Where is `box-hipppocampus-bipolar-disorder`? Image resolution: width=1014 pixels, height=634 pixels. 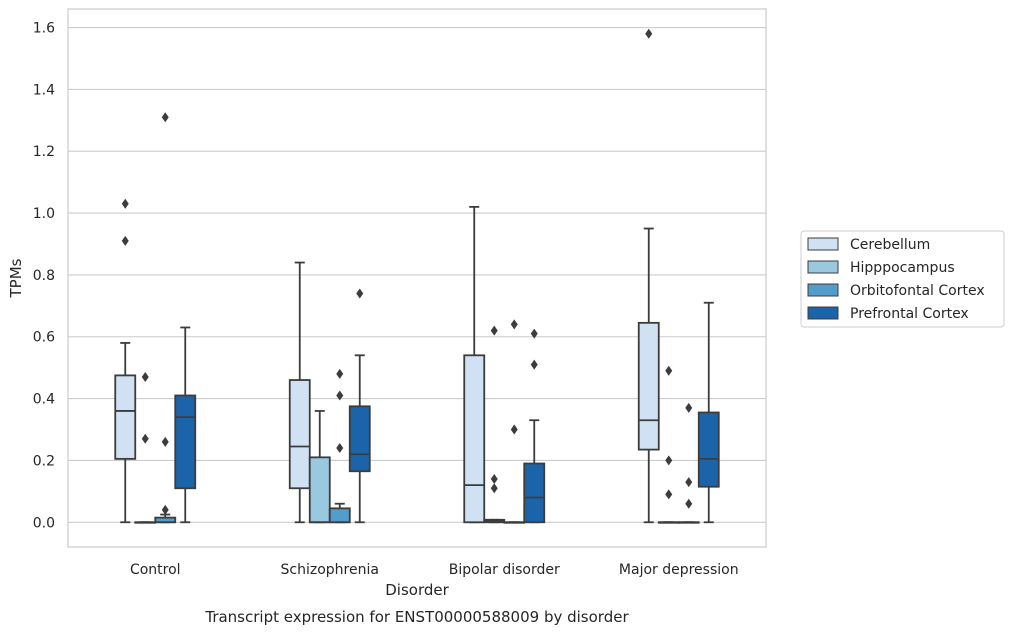
box-hipppocampus-bipolar-disorder is located at coordinates (494, 424).